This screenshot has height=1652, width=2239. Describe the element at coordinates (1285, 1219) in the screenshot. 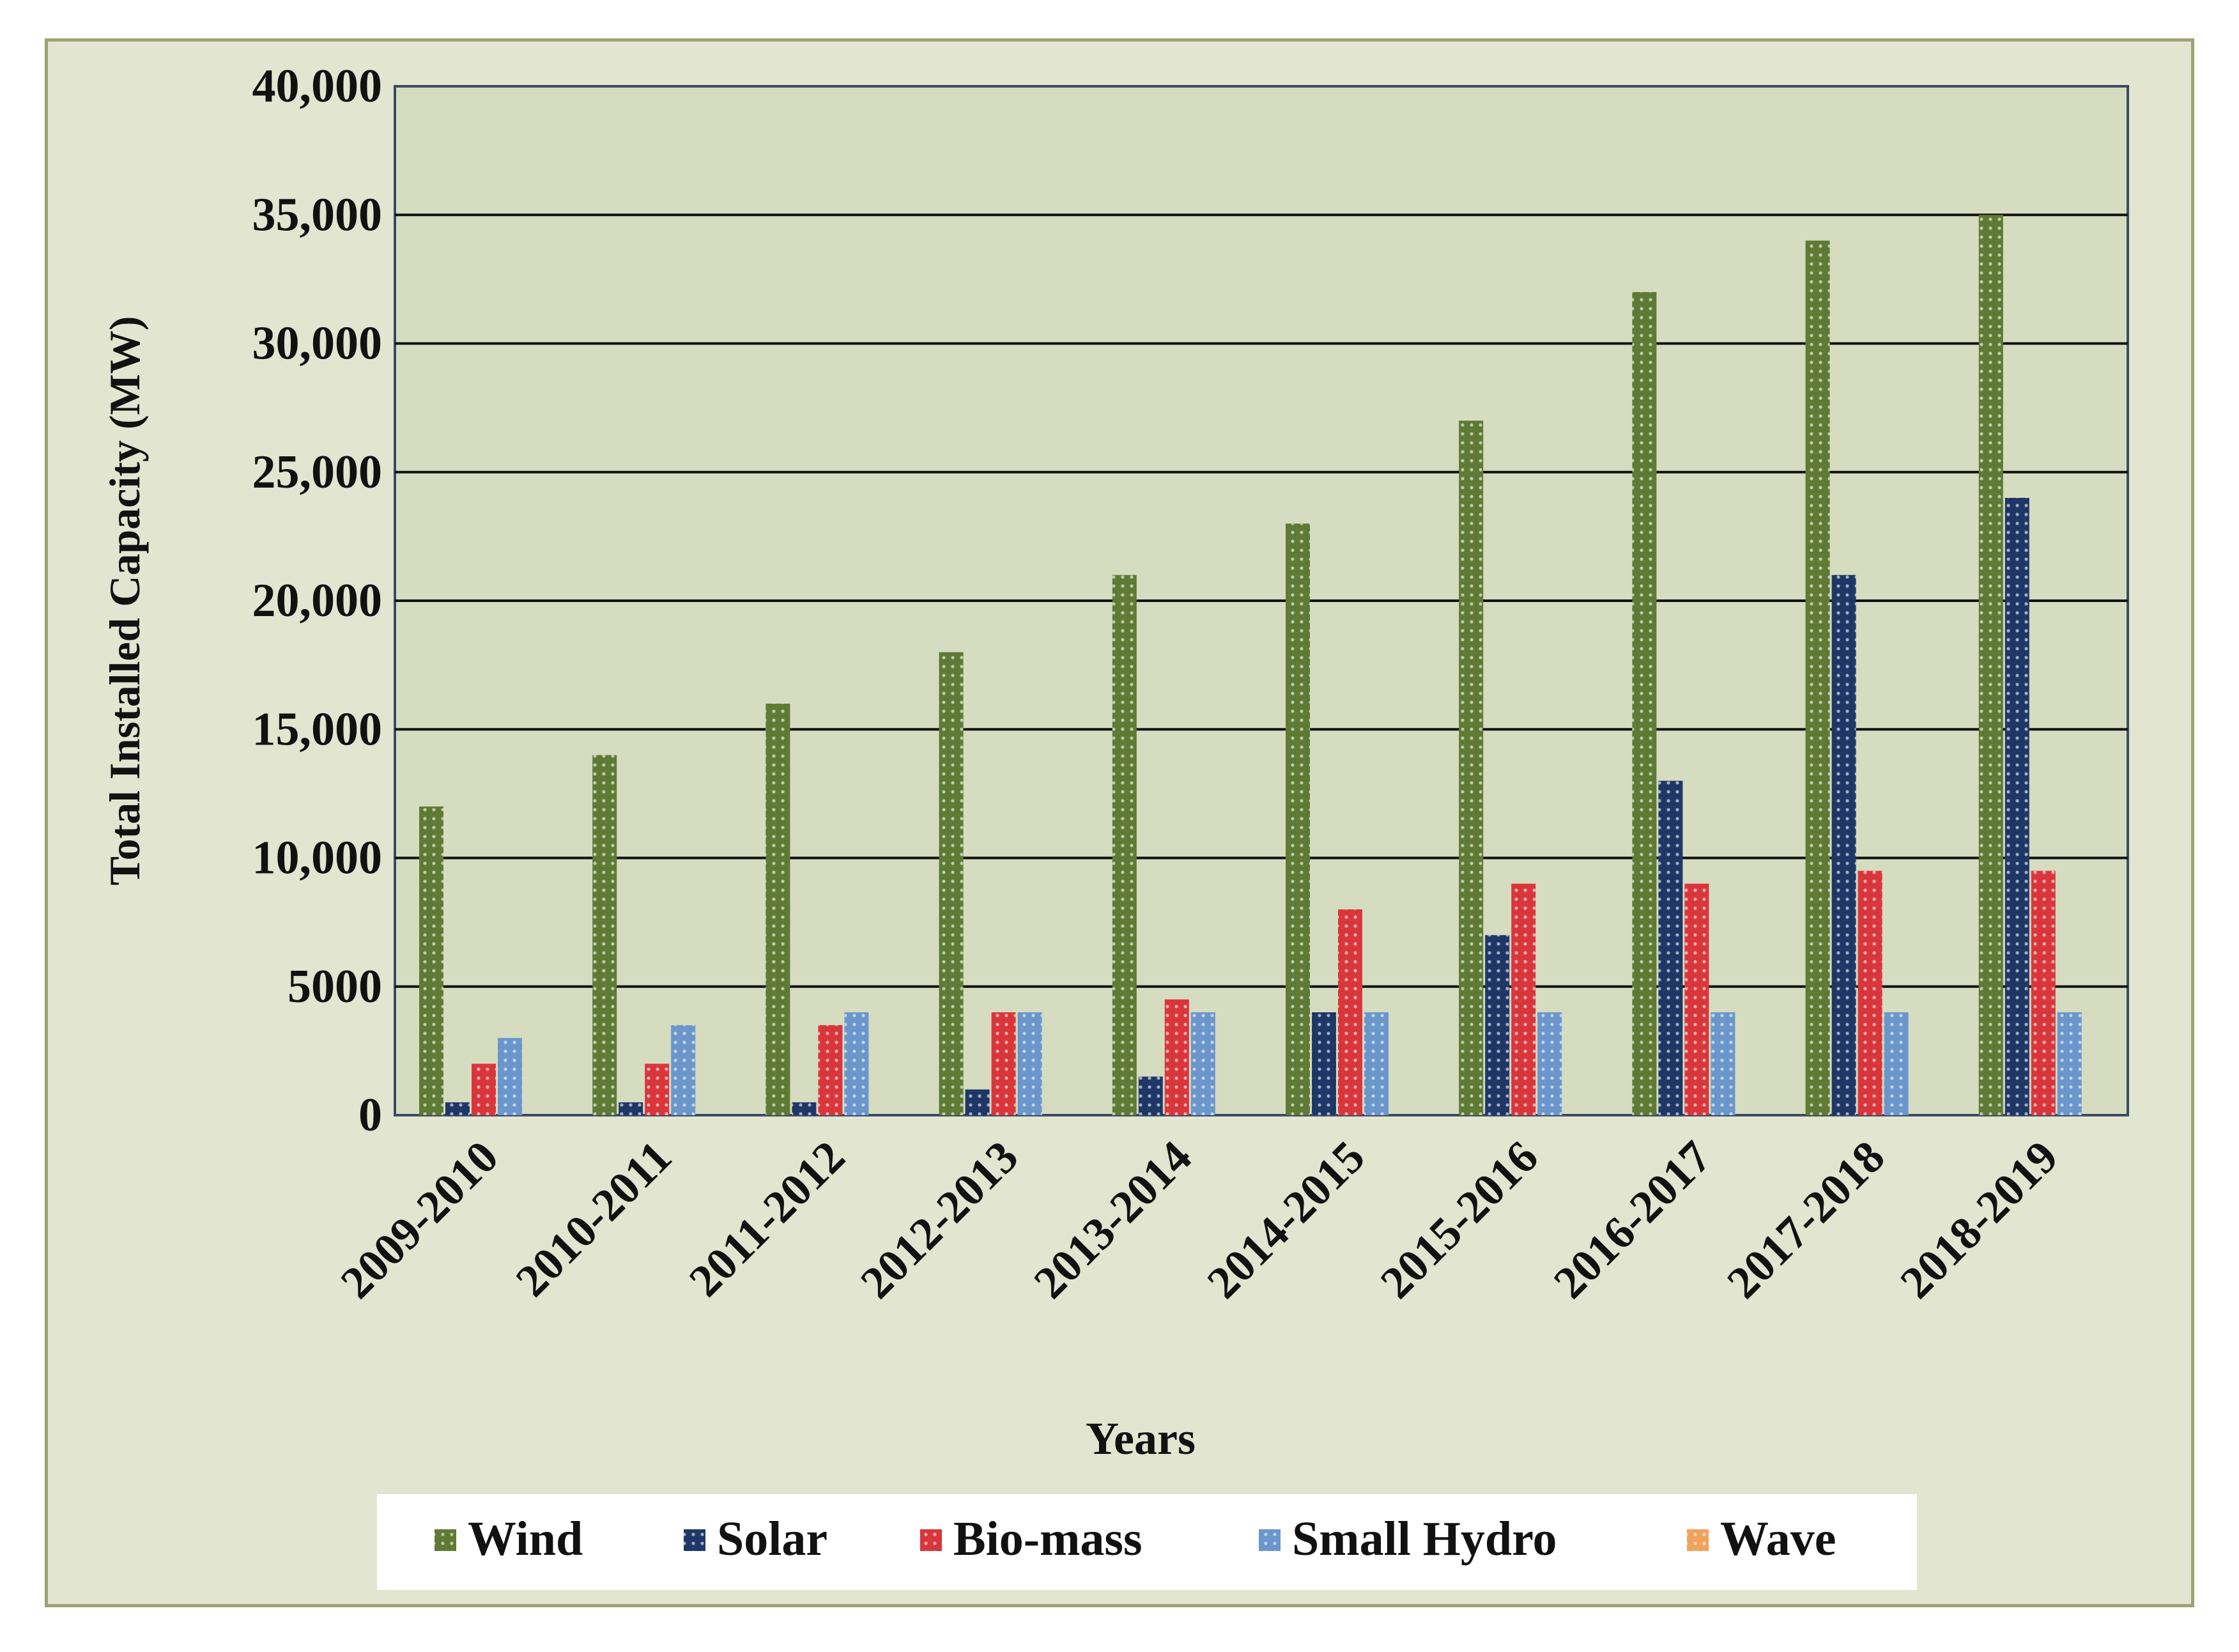

I see `x-tick-label: 2014-2015` at that location.